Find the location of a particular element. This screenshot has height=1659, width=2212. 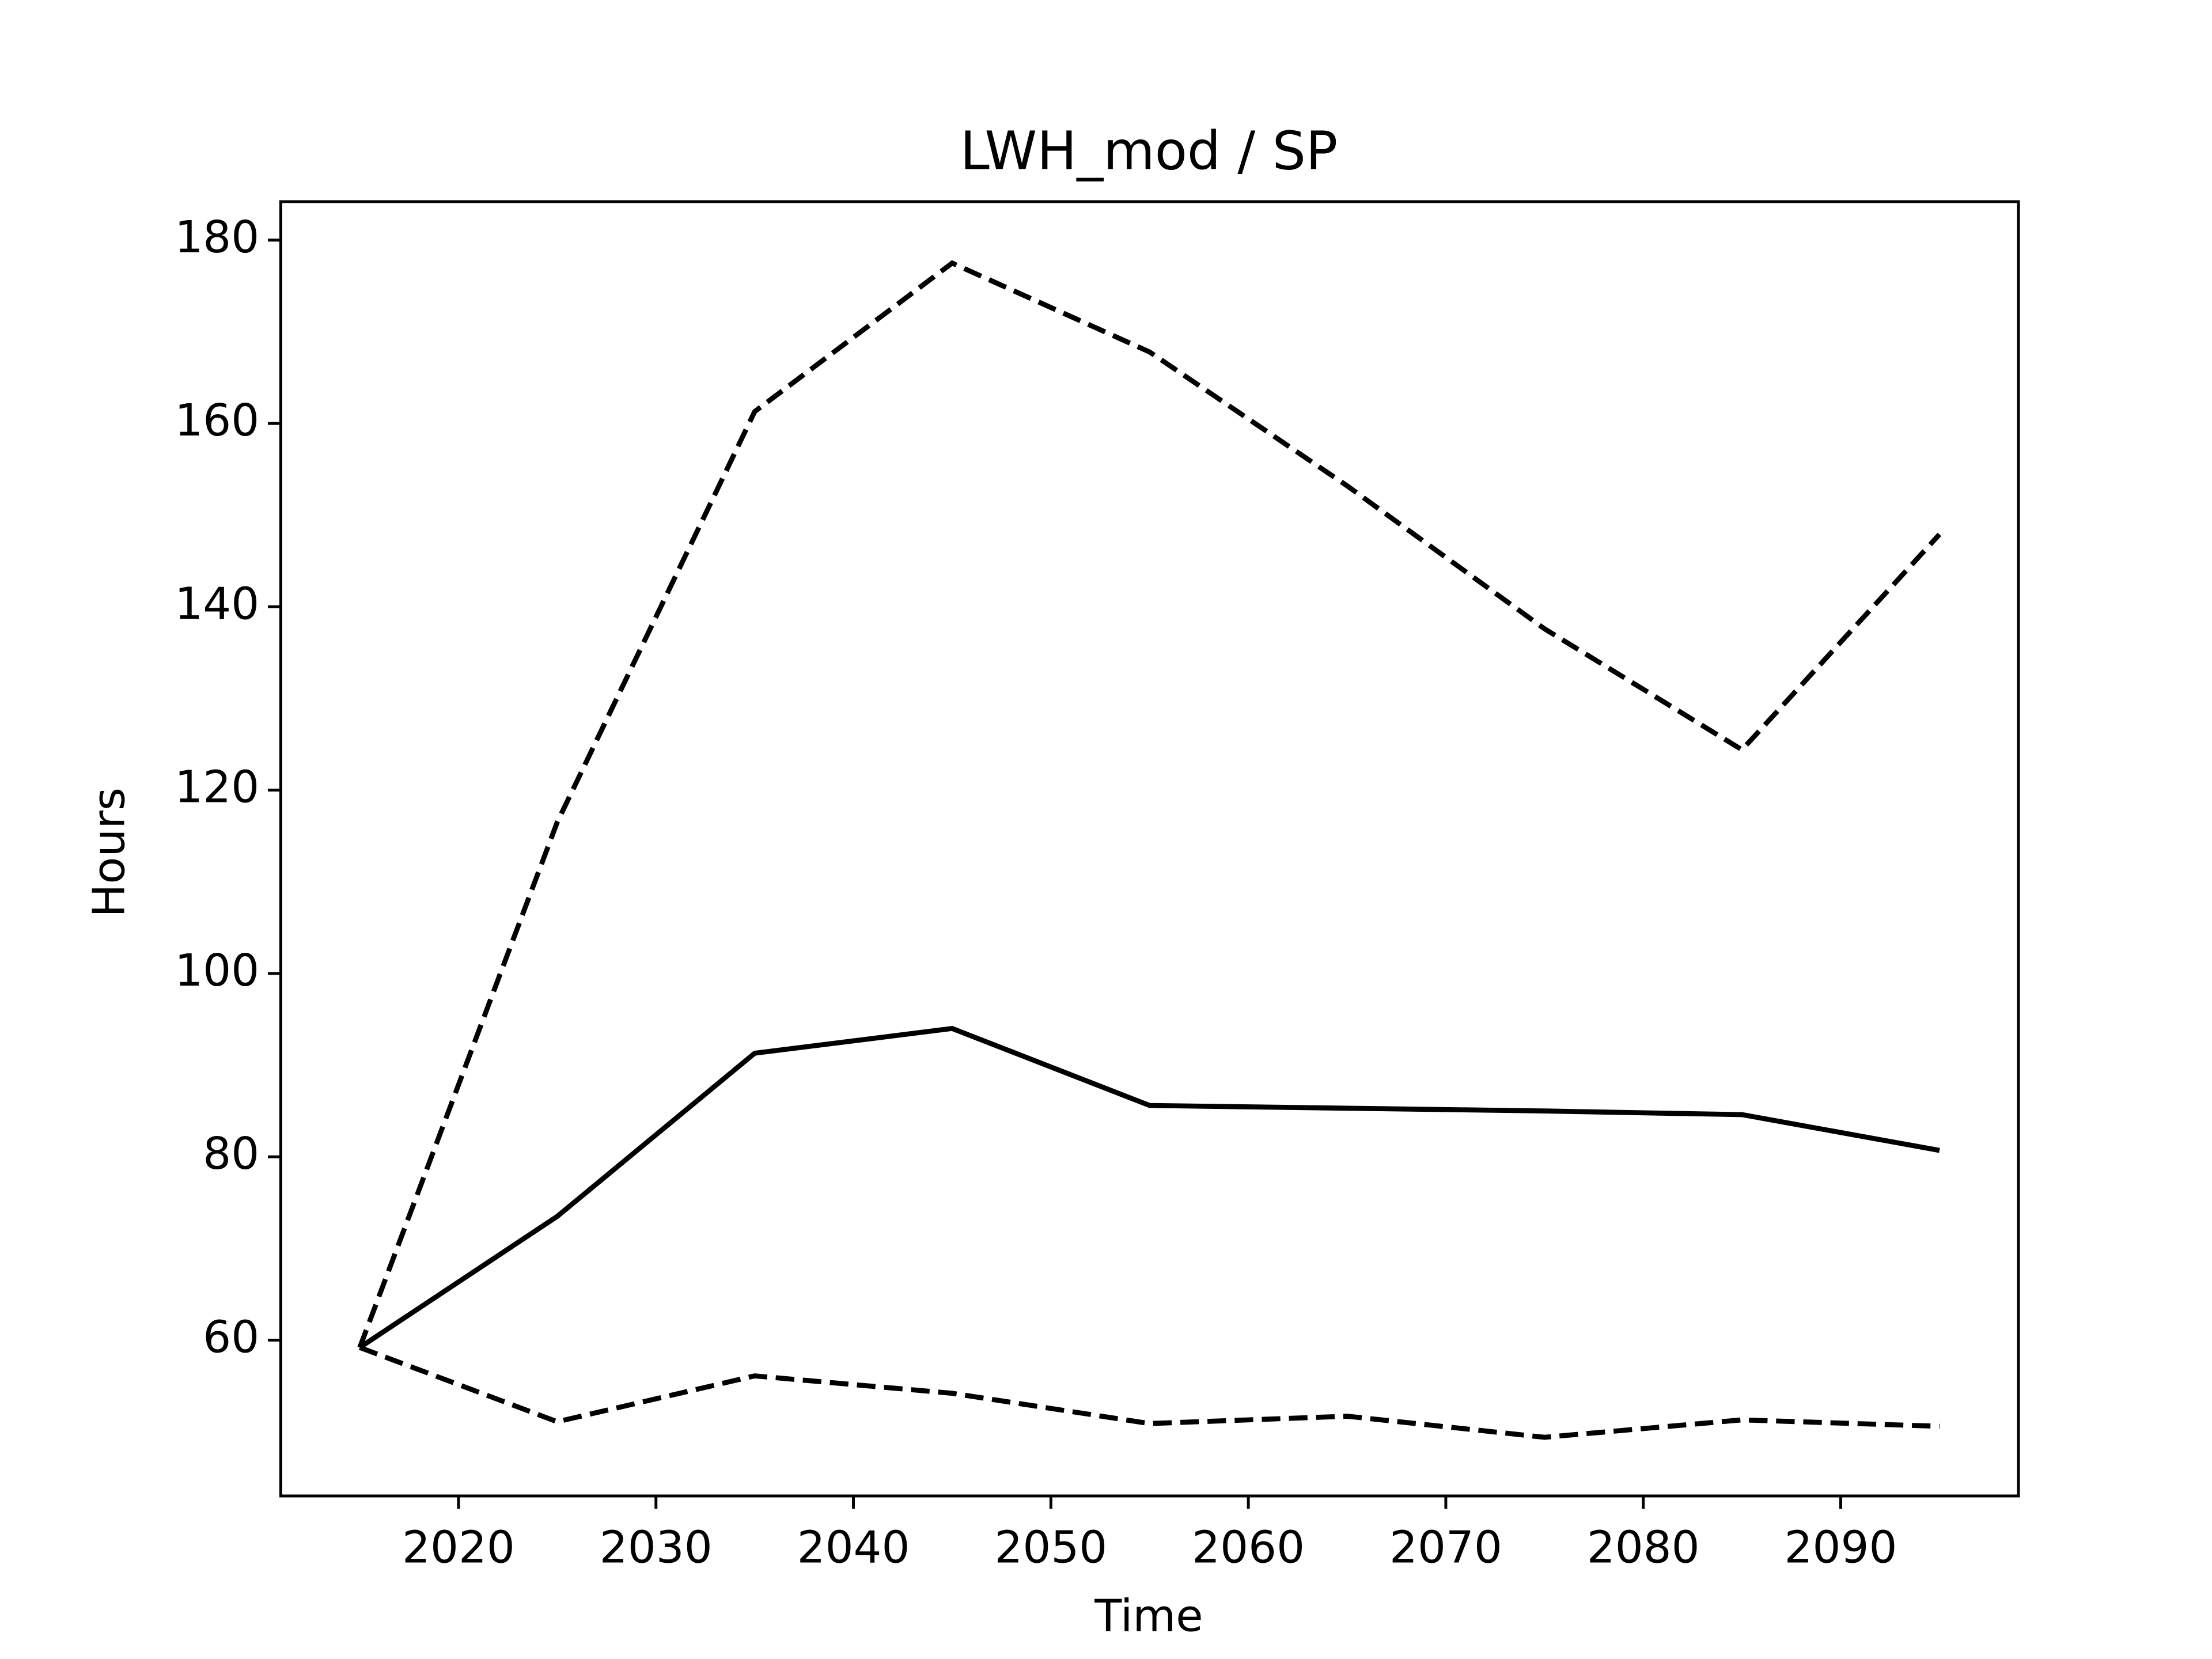

y-tick-label: 120 is located at coordinates (217, 787).